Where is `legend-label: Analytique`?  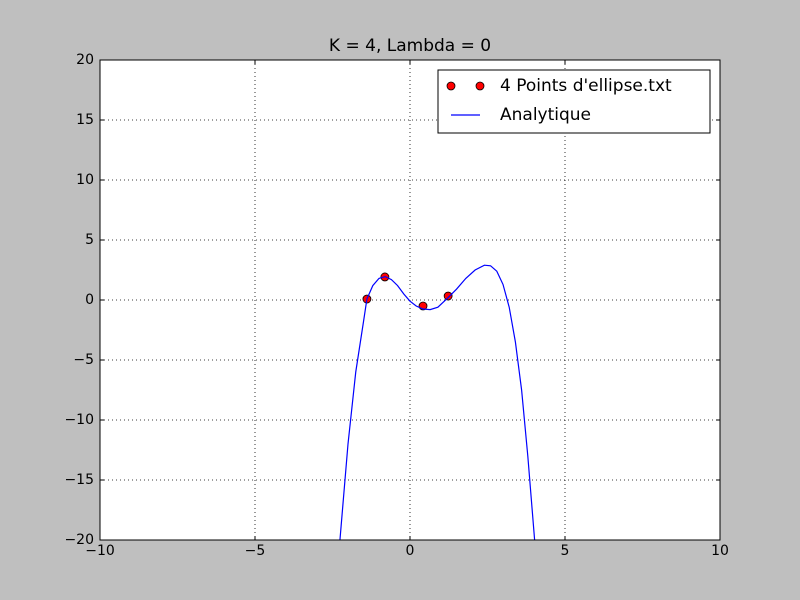 legend-label: Analytique is located at coordinates (545, 115).